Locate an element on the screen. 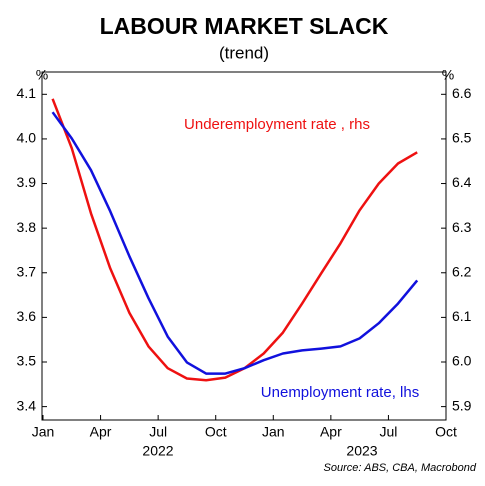 The height and width of the screenshot is (486, 485). y-tick-label: 3.7 is located at coordinates (27, 271).